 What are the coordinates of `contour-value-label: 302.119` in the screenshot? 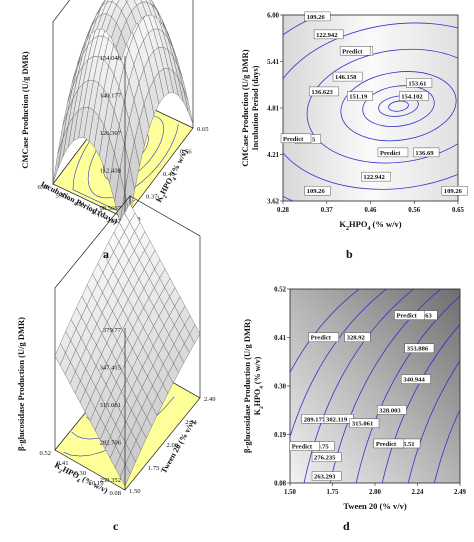 It's located at (337, 419).